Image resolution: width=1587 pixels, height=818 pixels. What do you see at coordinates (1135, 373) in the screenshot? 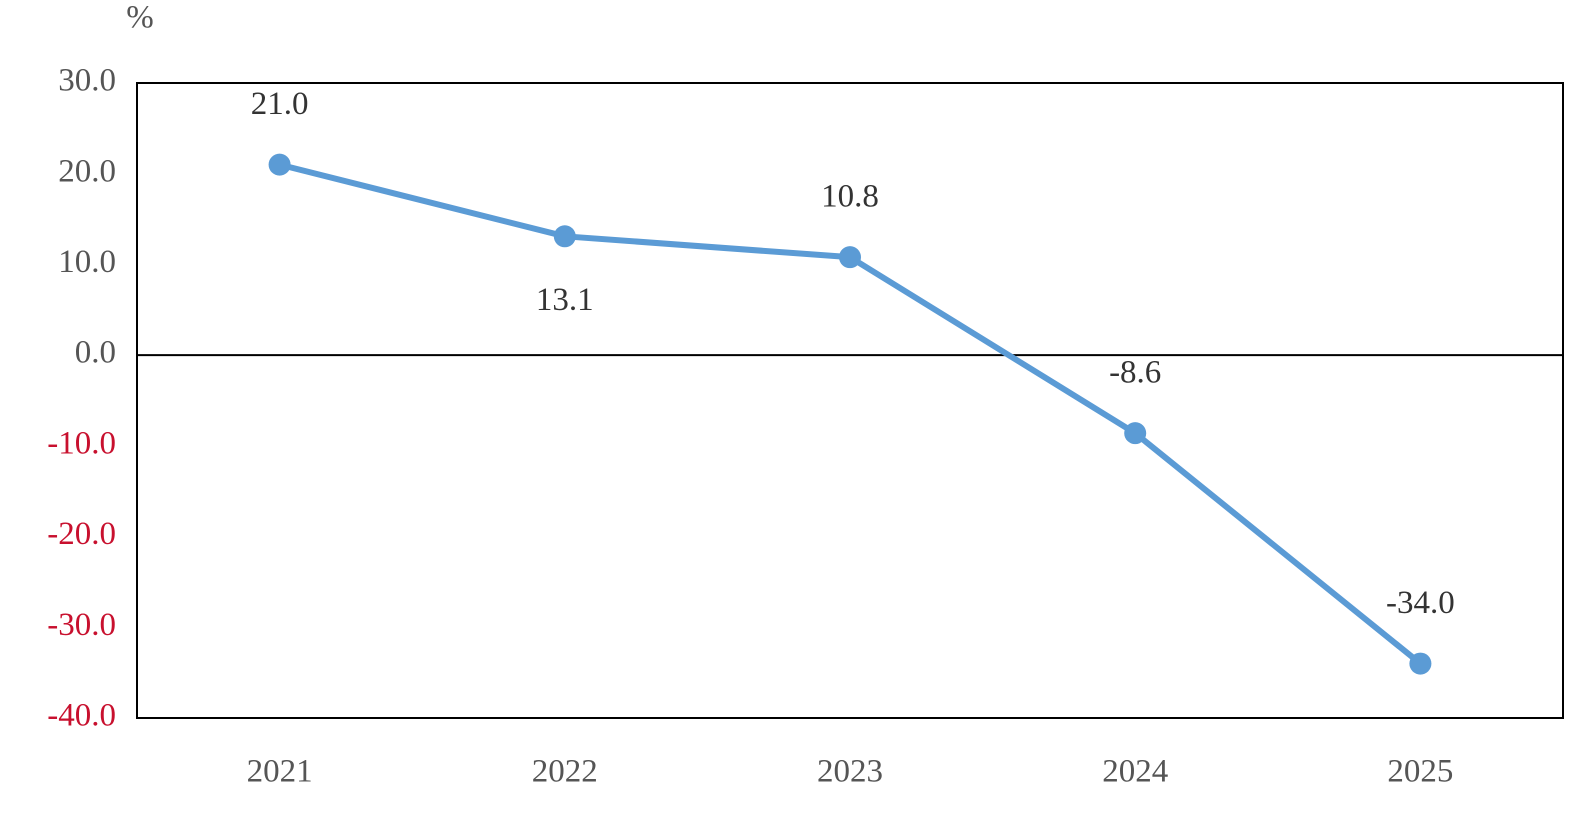
I see `data-label: -8.6` at bounding box center [1135, 373].